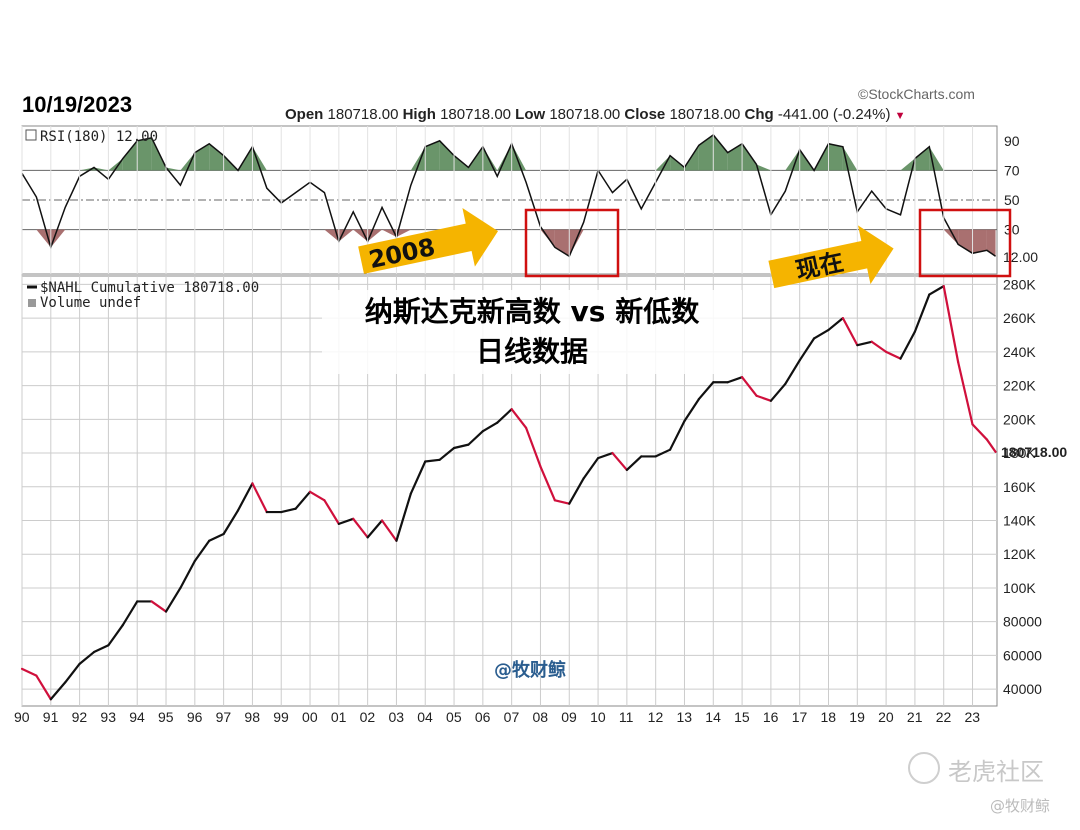  What do you see at coordinates (531, 351) in the screenshot?
I see `title-line-2: 日线数据` at bounding box center [531, 351].